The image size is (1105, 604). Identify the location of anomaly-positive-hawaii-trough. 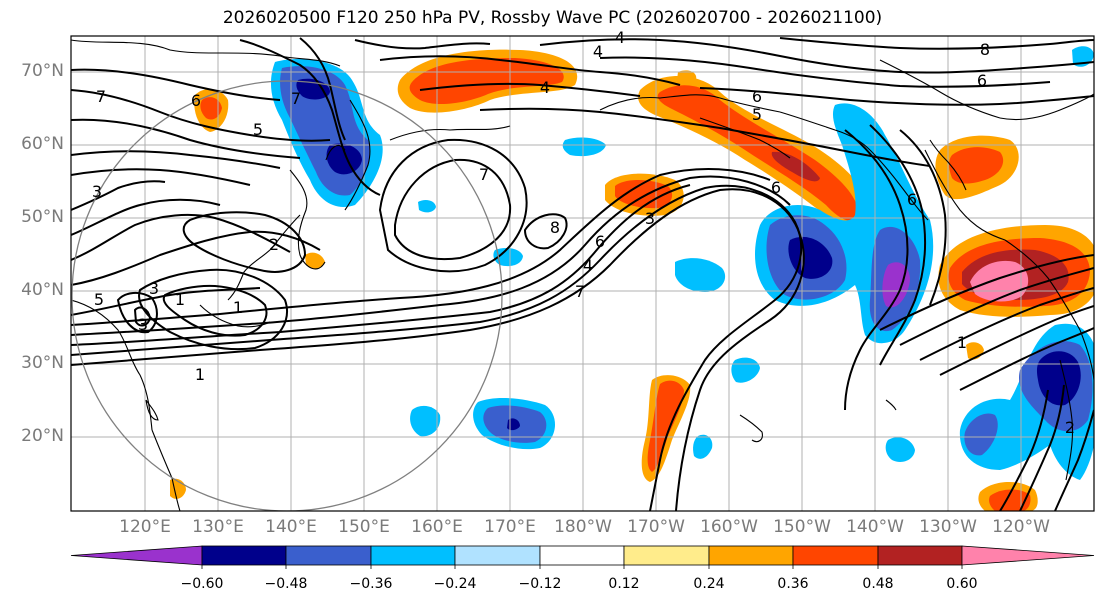
(665, 426).